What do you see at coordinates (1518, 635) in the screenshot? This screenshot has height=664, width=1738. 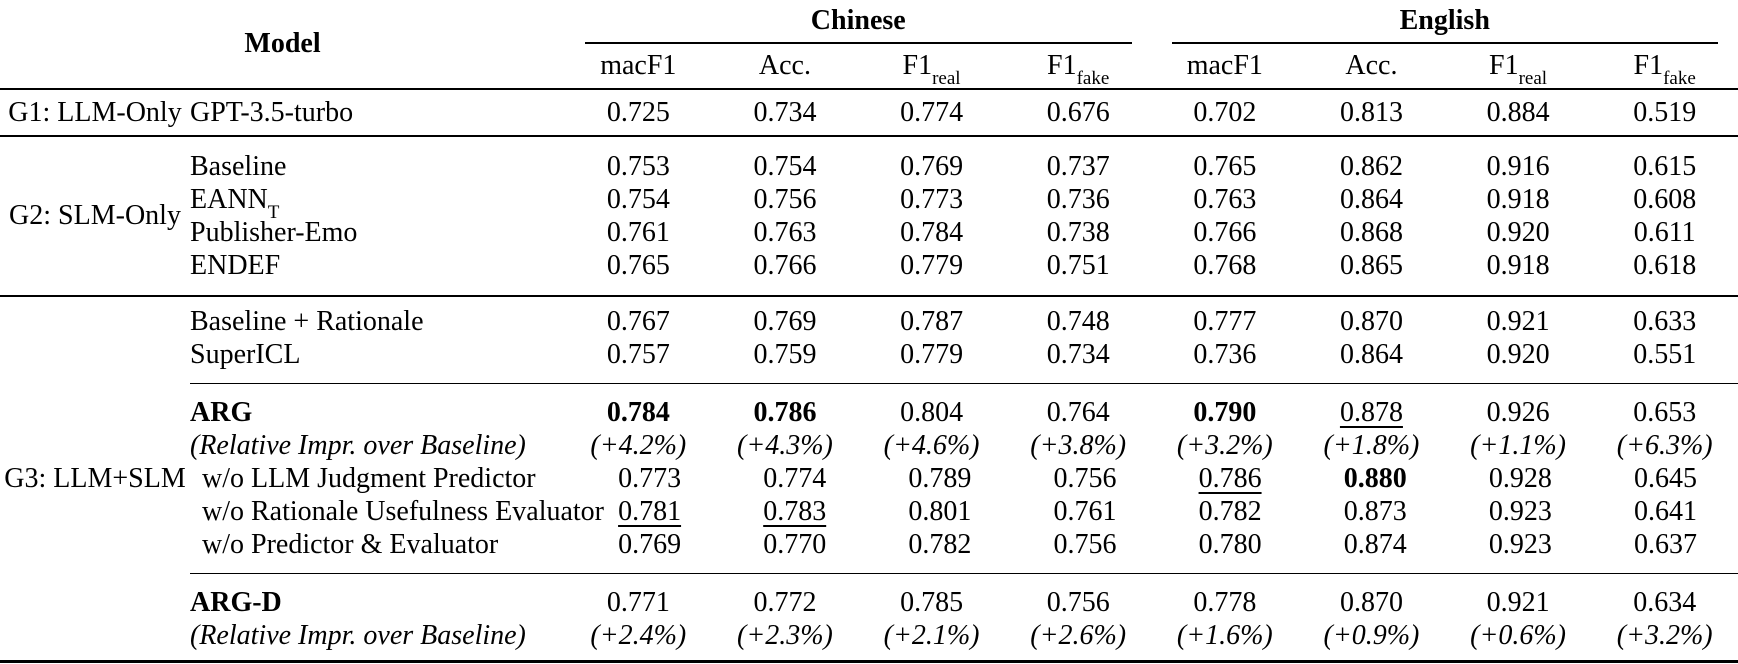 I see `value-cell: (+0.6%)` at bounding box center [1518, 635].